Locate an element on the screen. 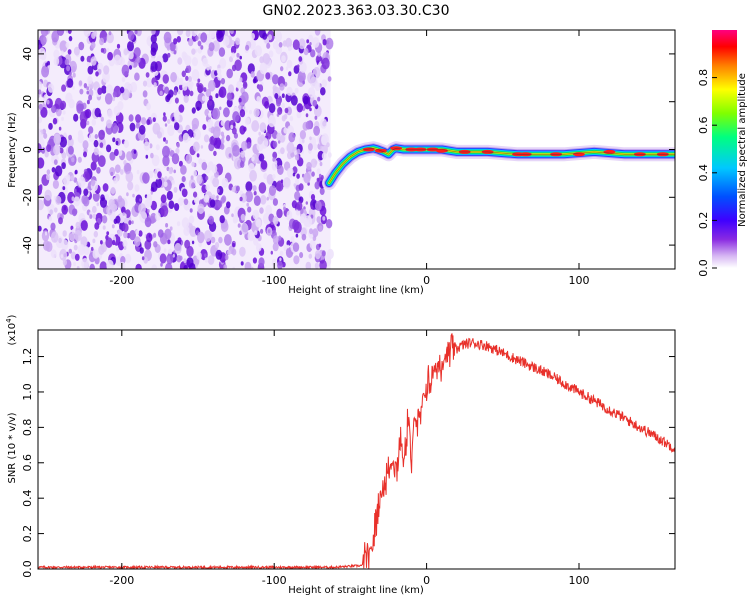 The height and width of the screenshot is (604, 750). colorbar-gradient is located at coordinates (724, 149).